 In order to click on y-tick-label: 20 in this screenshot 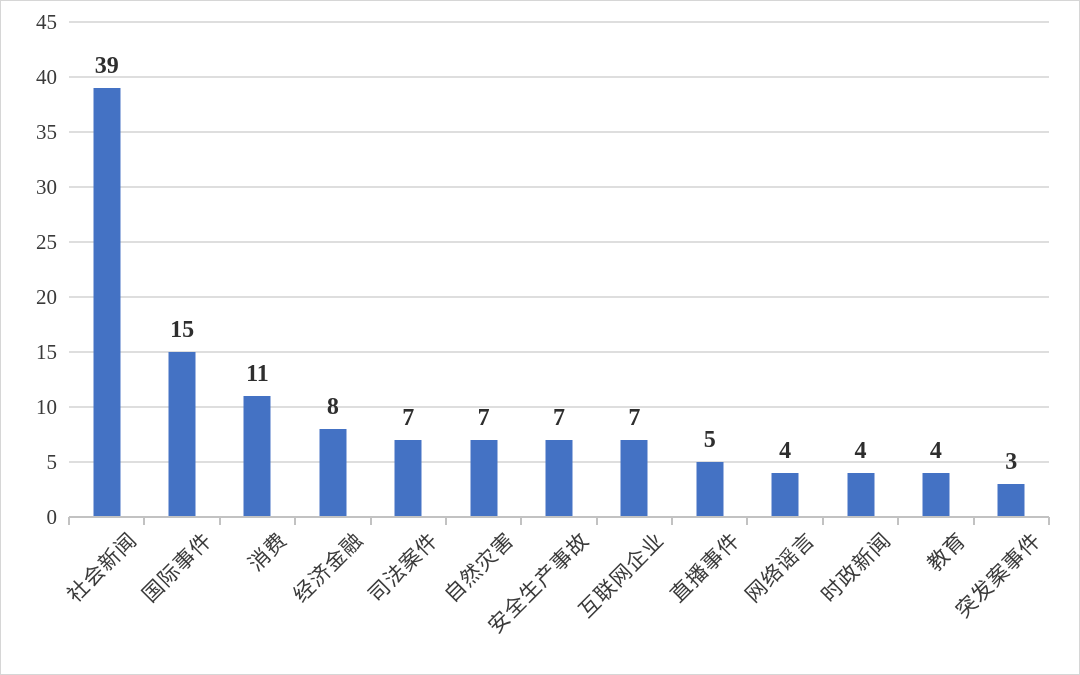, I will do `click(46, 297)`.